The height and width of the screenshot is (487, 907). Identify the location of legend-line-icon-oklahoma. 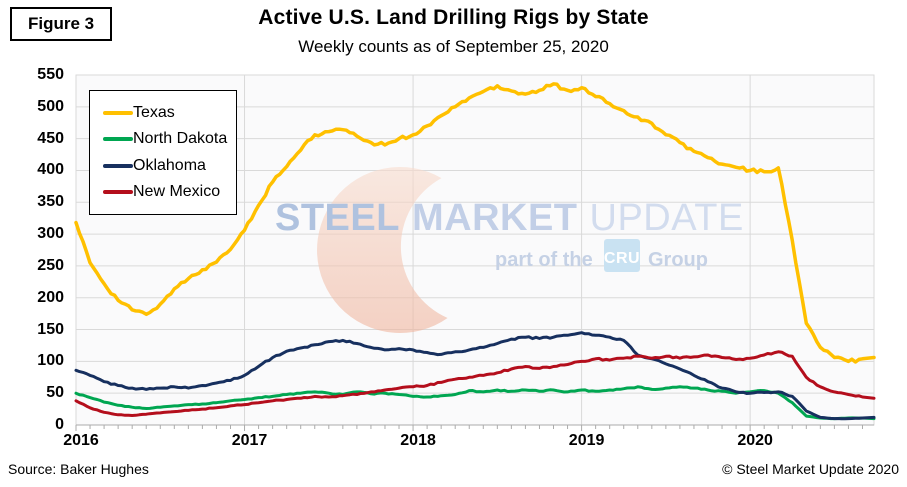
(118, 165).